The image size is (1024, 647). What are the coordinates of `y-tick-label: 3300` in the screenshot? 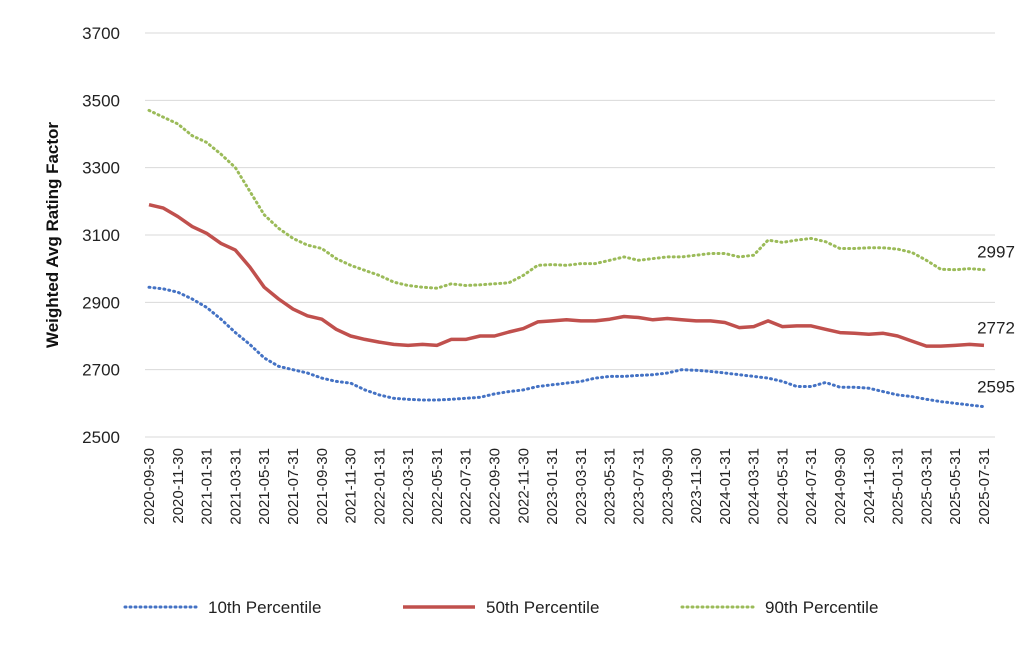 It's located at (101, 168).